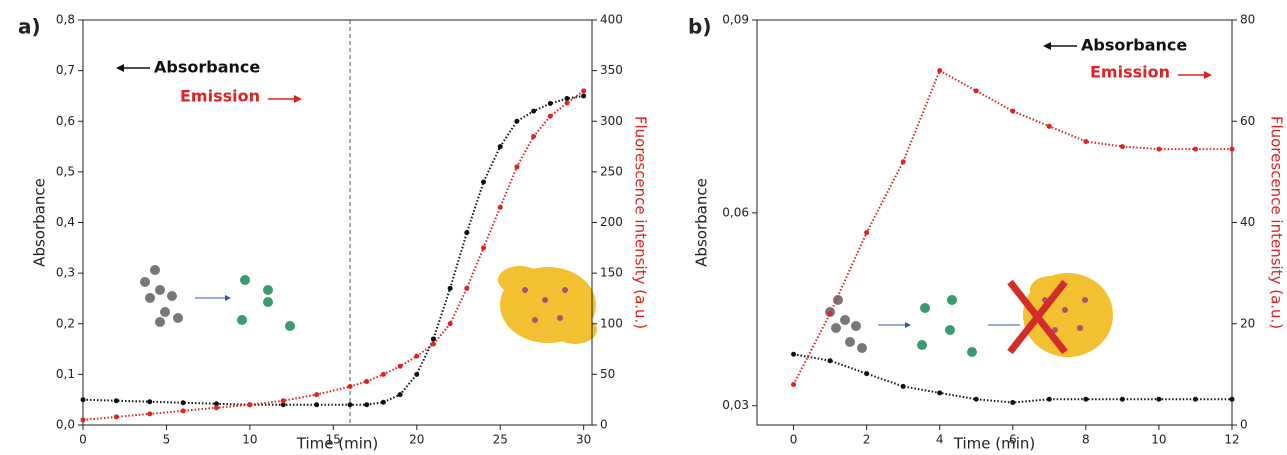  I want to click on x-tick-label: 15, so click(333, 440).